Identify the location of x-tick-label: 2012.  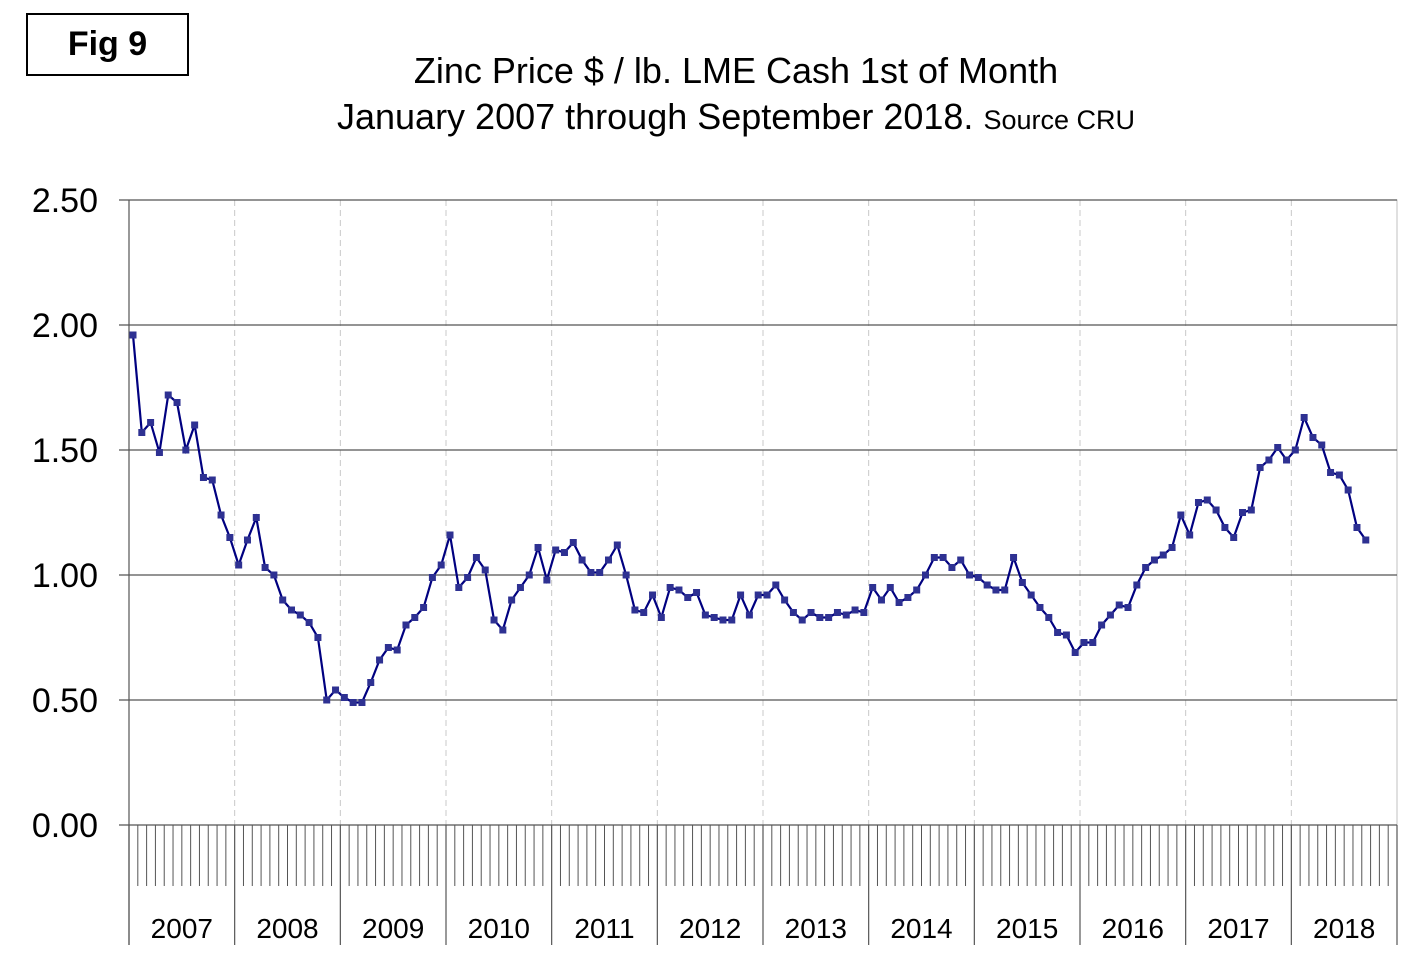
(710, 928).